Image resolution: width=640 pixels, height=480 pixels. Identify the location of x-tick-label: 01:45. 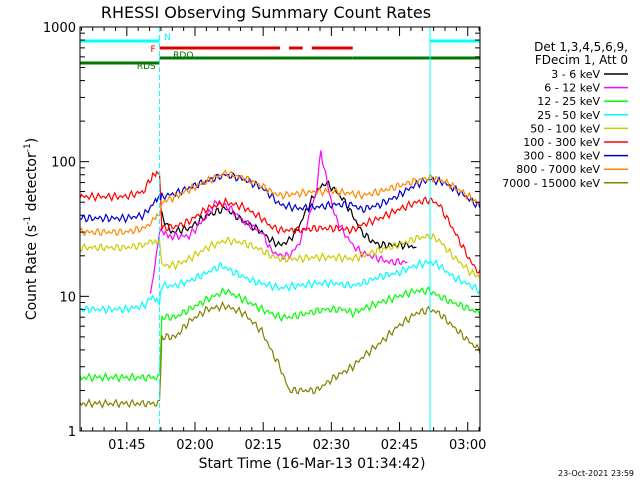
(126, 445).